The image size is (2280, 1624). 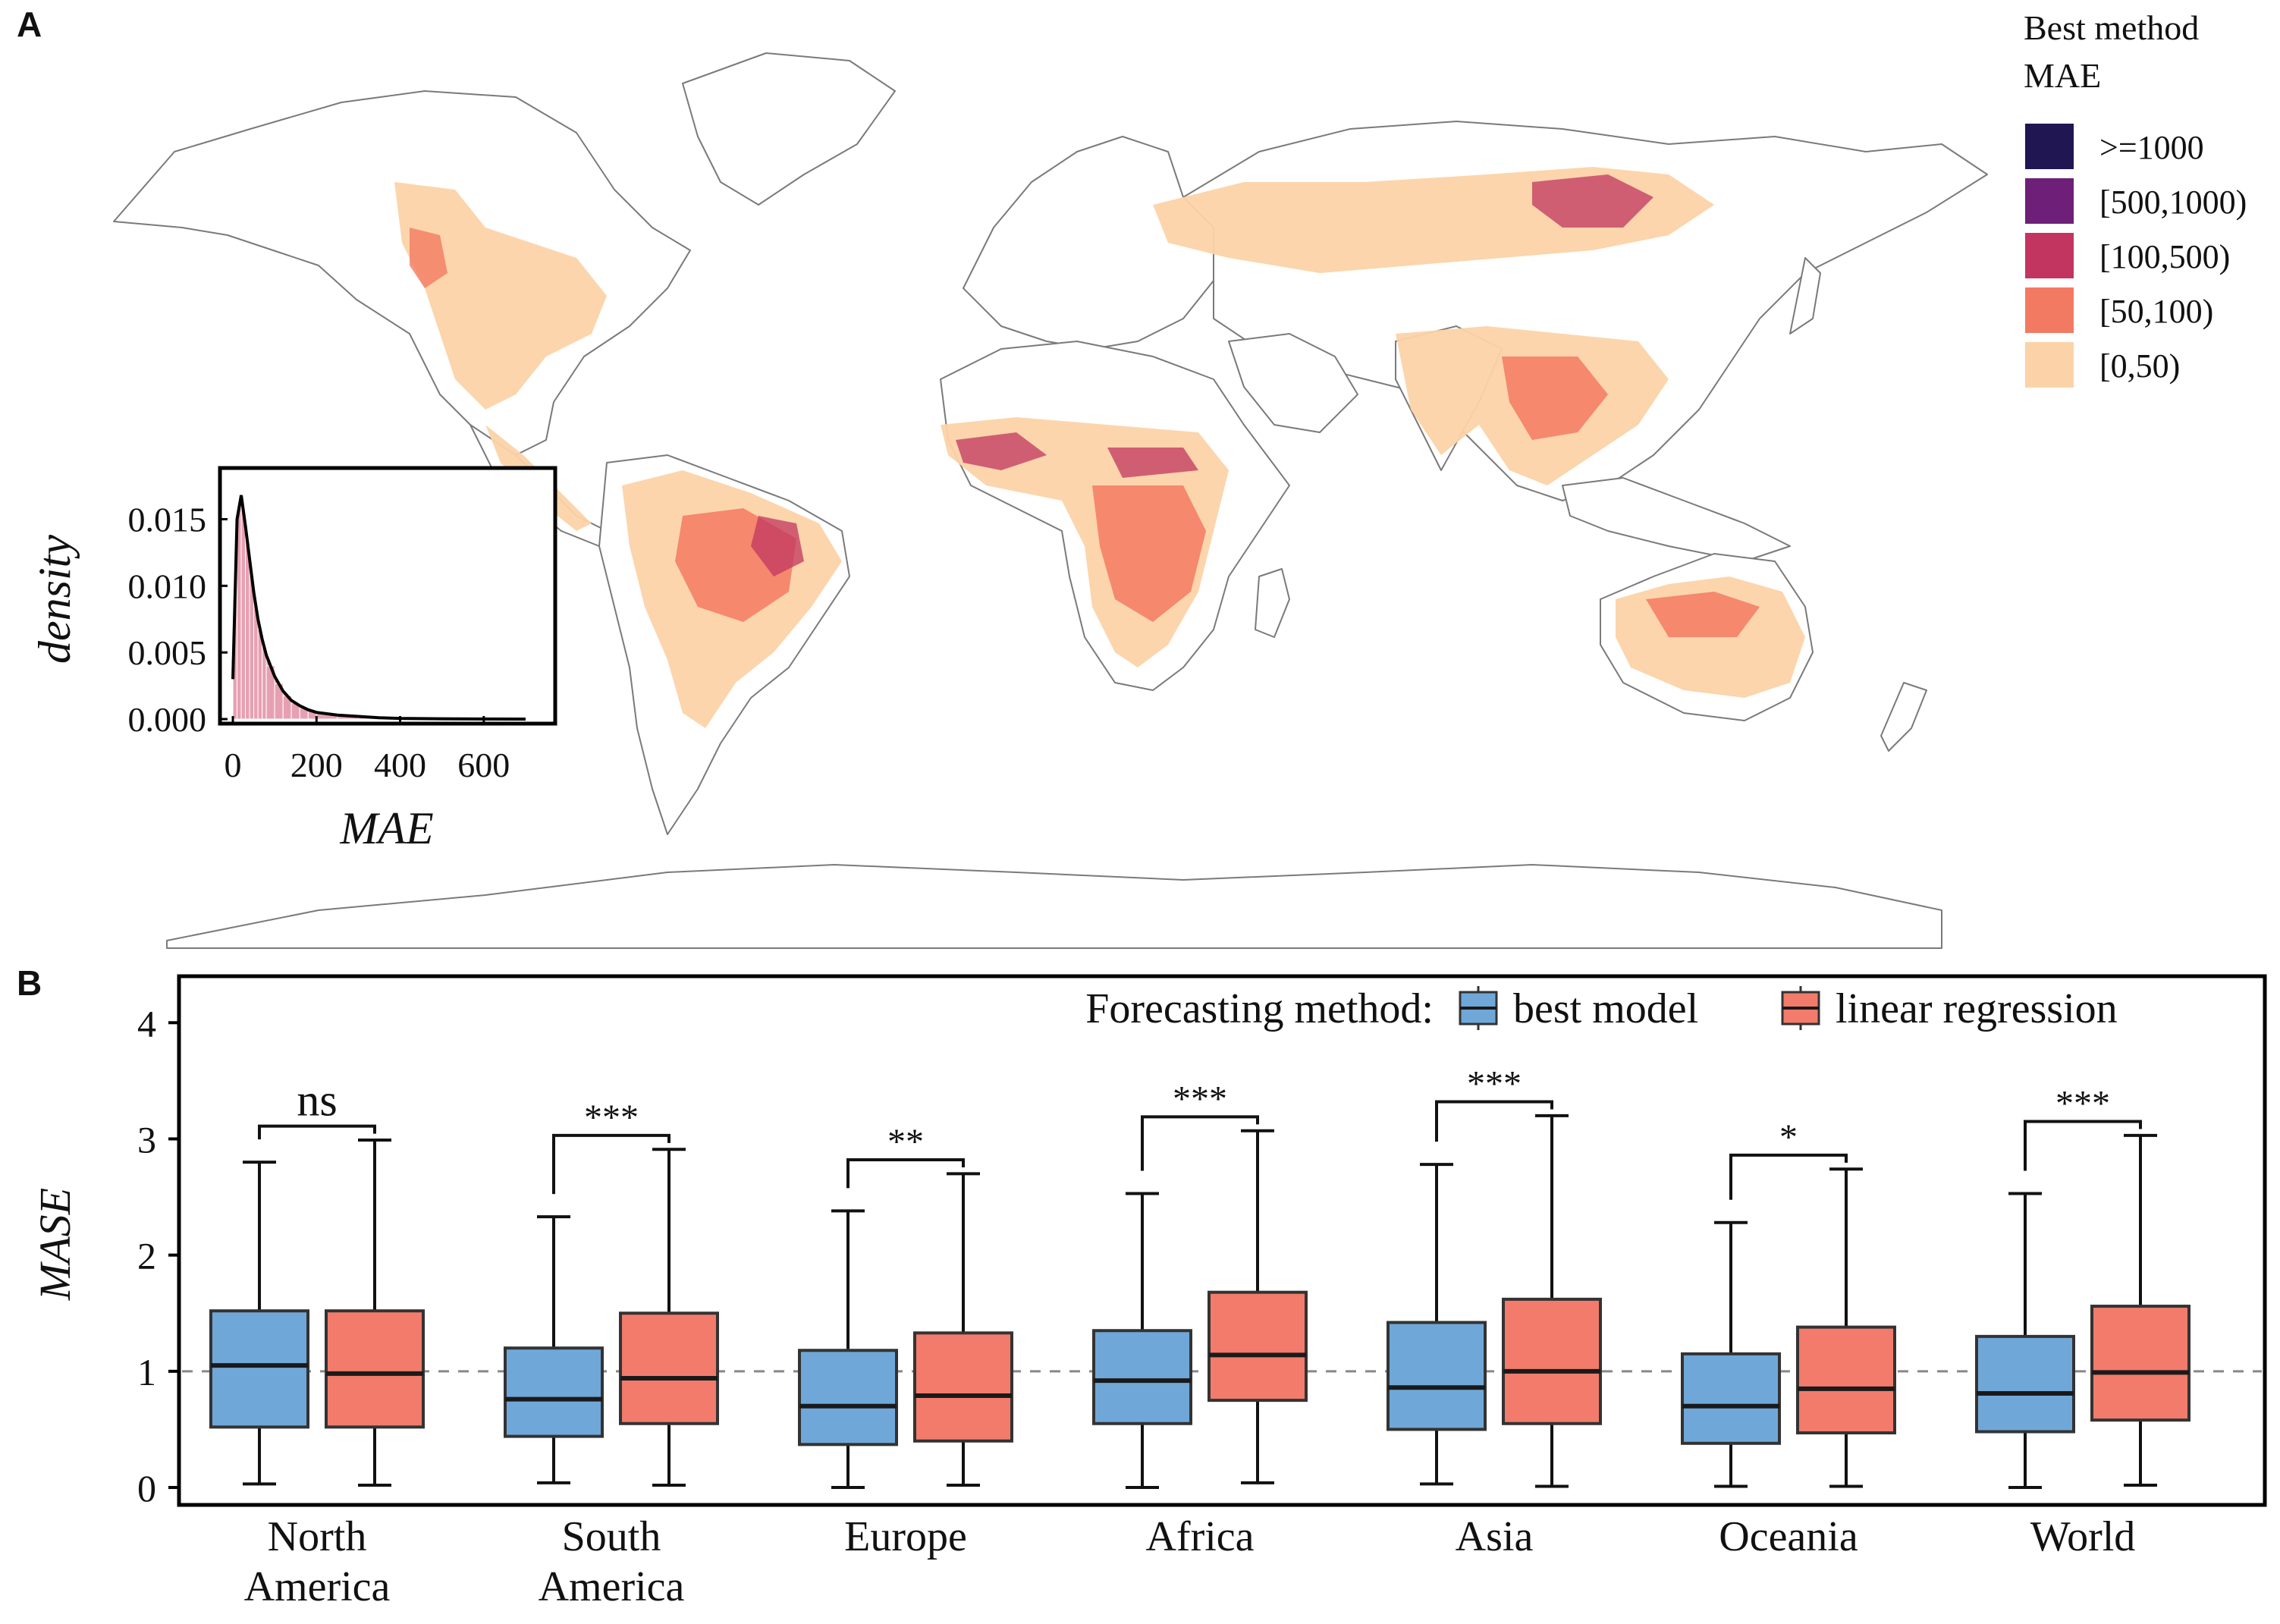 What do you see at coordinates (178, 619) in the screenshot?
I see `inset-y-ticks: 0.000 0.005 0.010 0.015` at bounding box center [178, 619].